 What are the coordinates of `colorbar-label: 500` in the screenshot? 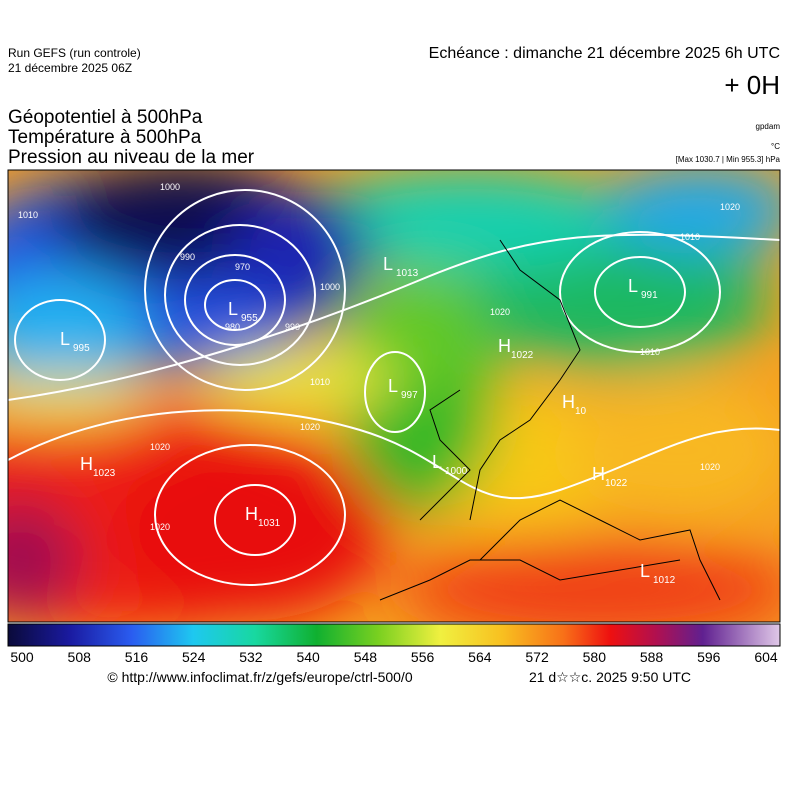 It's located at (22, 657).